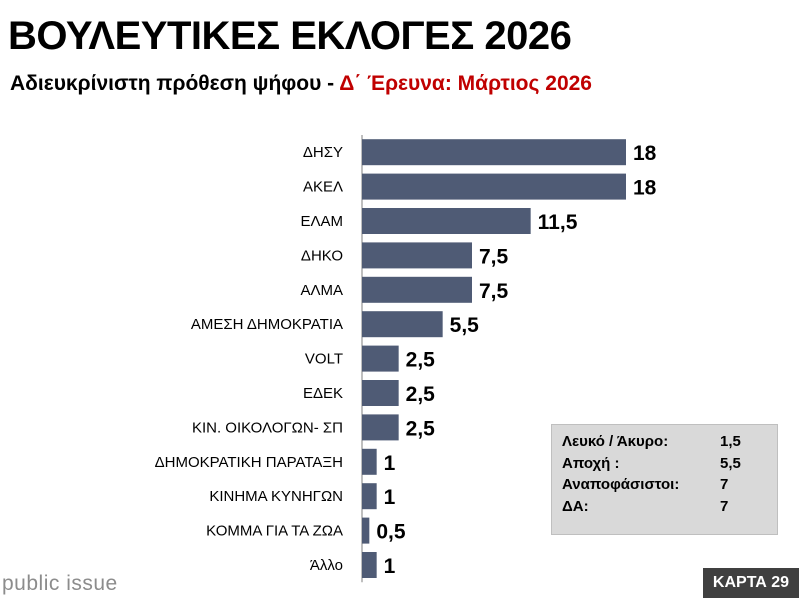 This screenshot has width=800, height=600. I want to click on category-label: ΑΚΕΛ, so click(323, 187).